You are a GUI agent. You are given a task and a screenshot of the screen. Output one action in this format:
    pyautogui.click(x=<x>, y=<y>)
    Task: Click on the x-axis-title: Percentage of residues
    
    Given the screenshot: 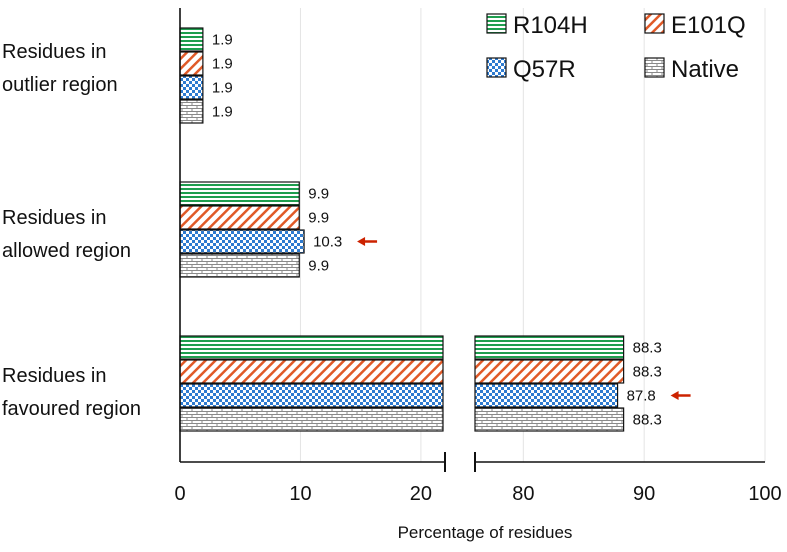 What is the action you would take?
    pyautogui.click(x=485, y=532)
    